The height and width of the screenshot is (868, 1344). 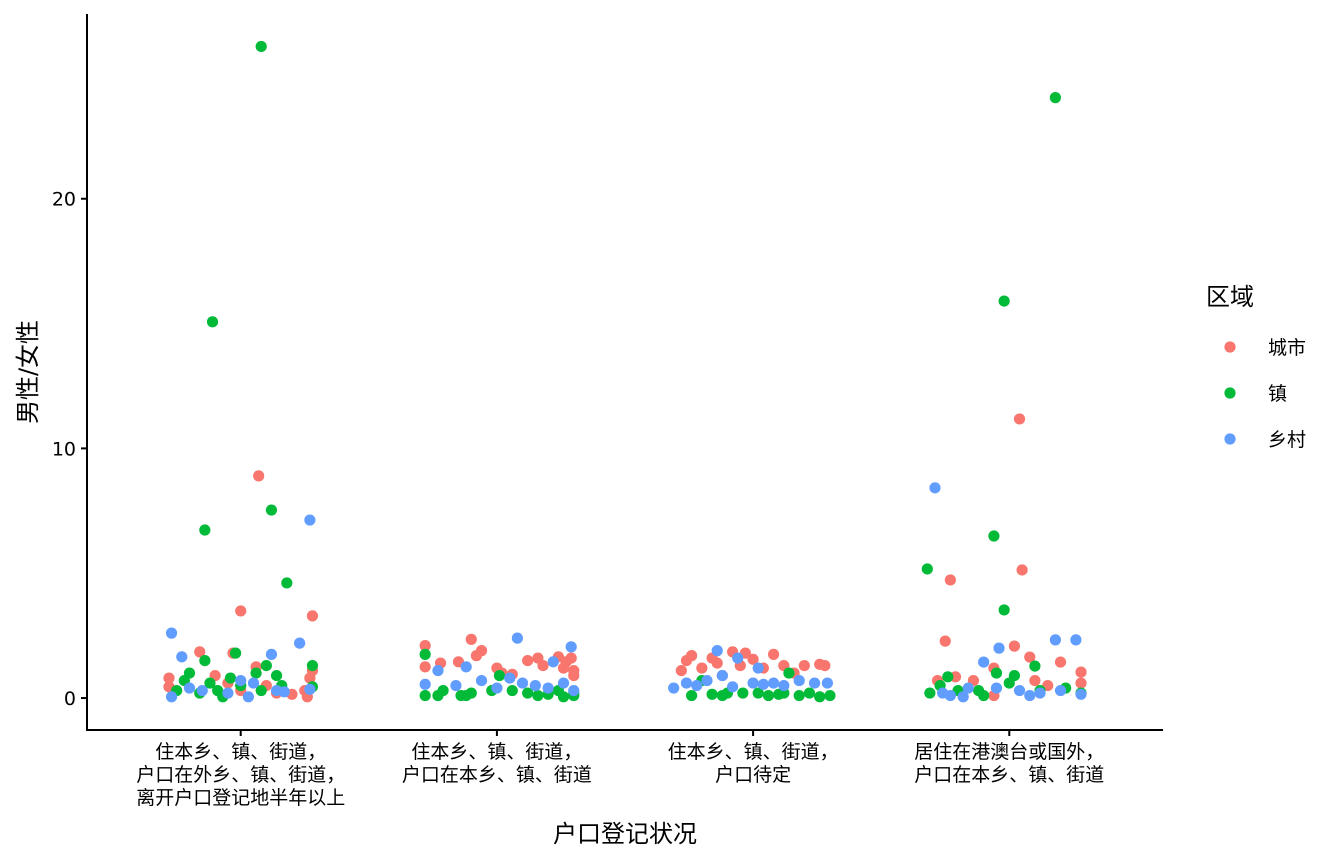 What do you see at coordinates (70, 699) in the screenshot?
I see `y-tick-label: 0` at bounding box center [70, 699].